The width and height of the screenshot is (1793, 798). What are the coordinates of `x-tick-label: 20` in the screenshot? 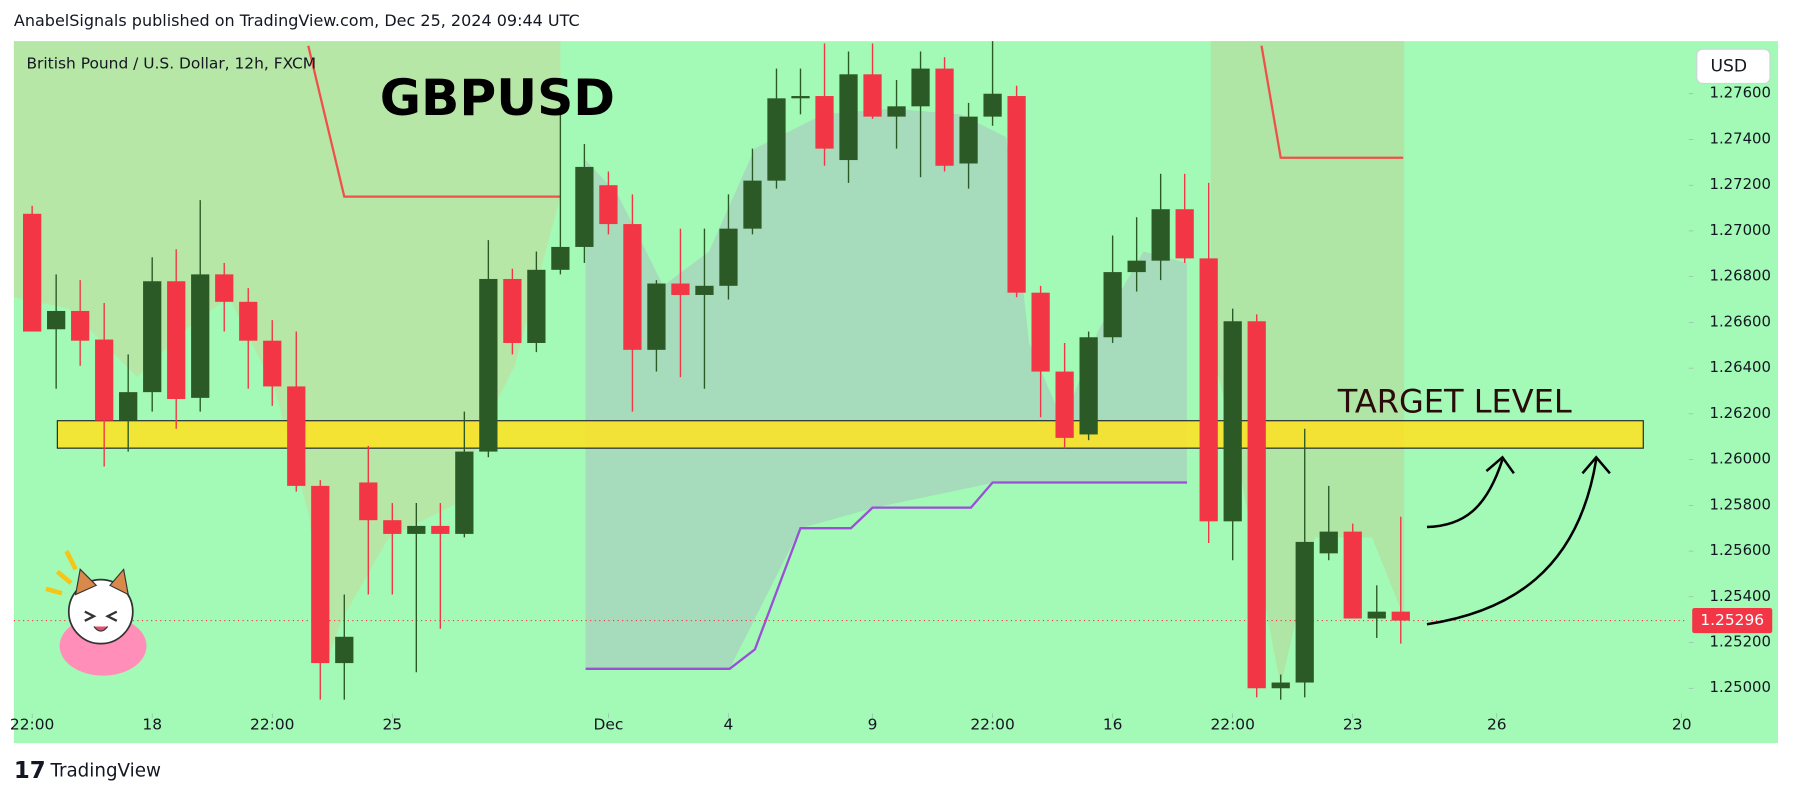 It's located at (1682, 724).